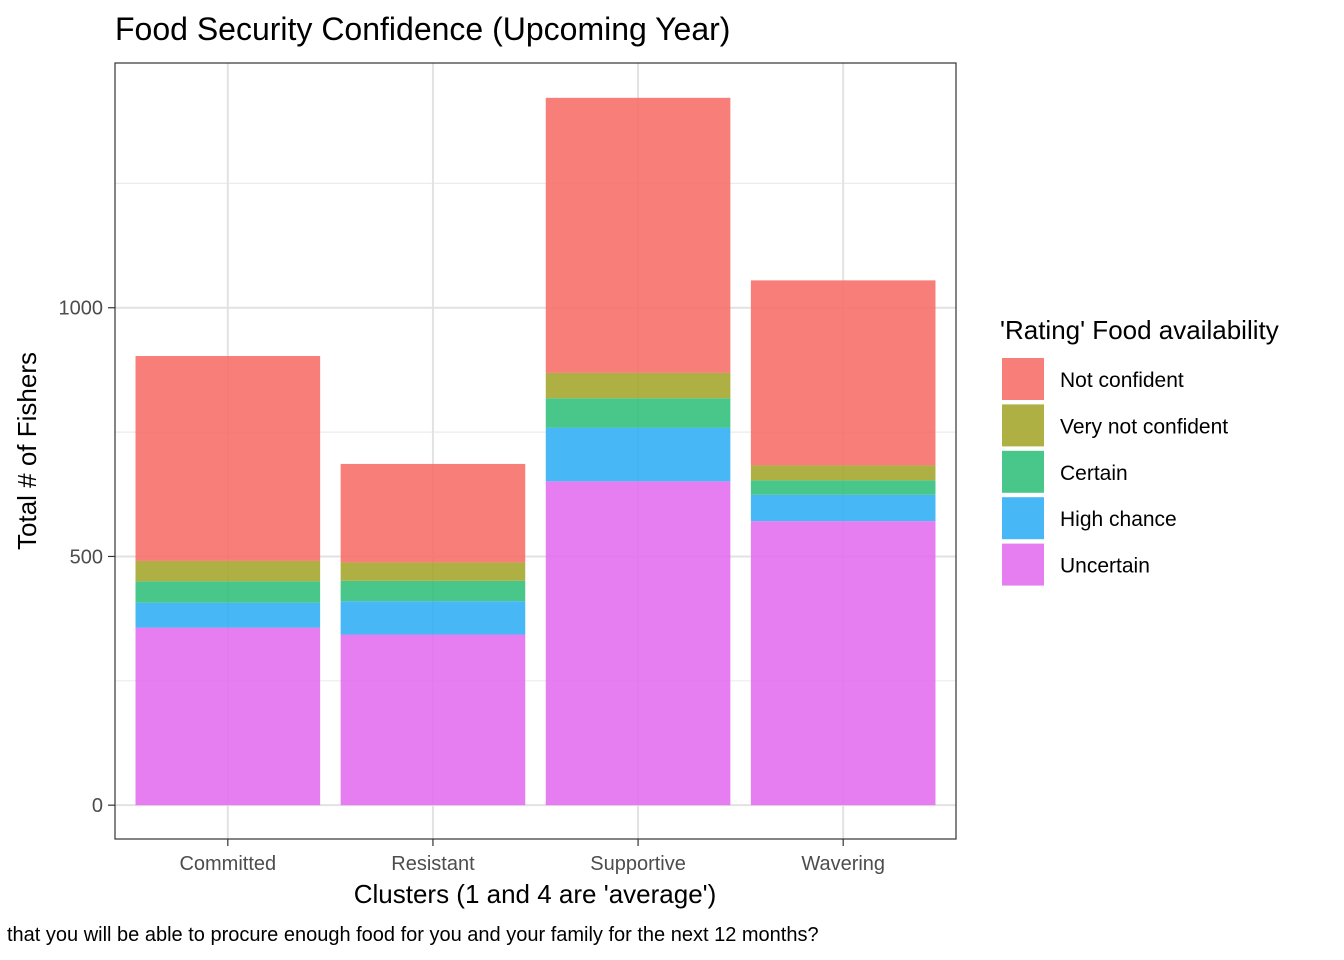  I want to click on legend-item: High chance, so click(1089, 518).